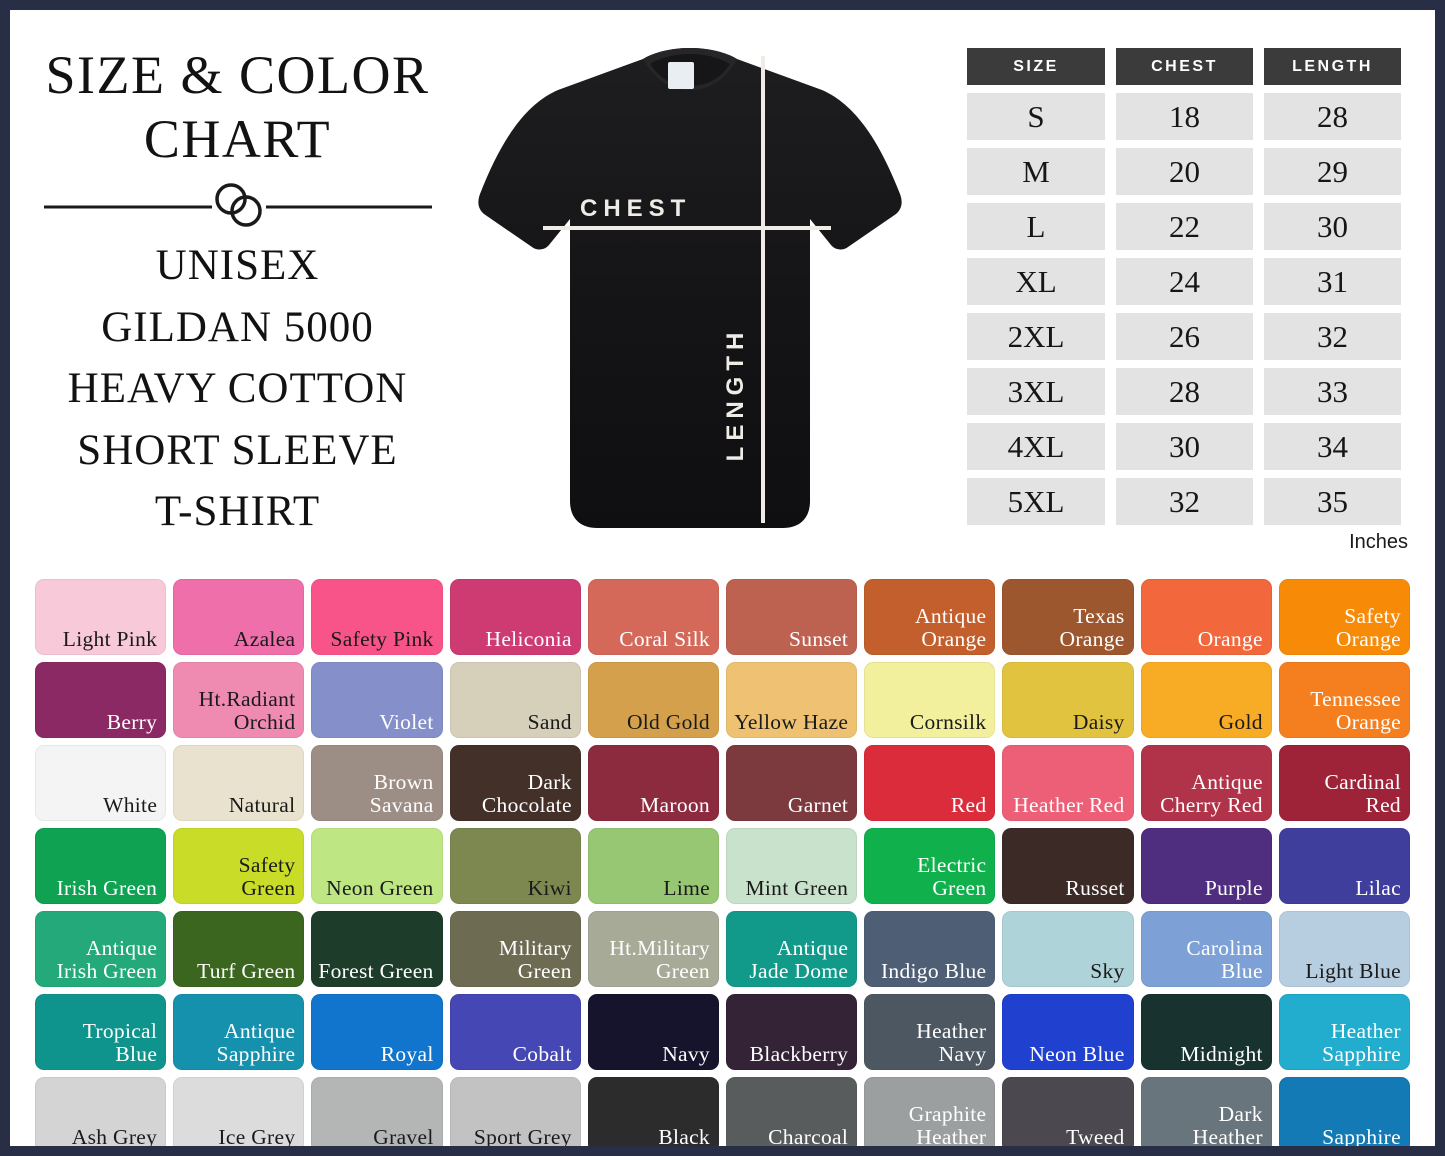 The image size is (1445, 1156). What do you see at coordinates (1068, 866) in the screenshot?
I see `color-swatch-russet: Russet` at bounding box center [1068, 866].